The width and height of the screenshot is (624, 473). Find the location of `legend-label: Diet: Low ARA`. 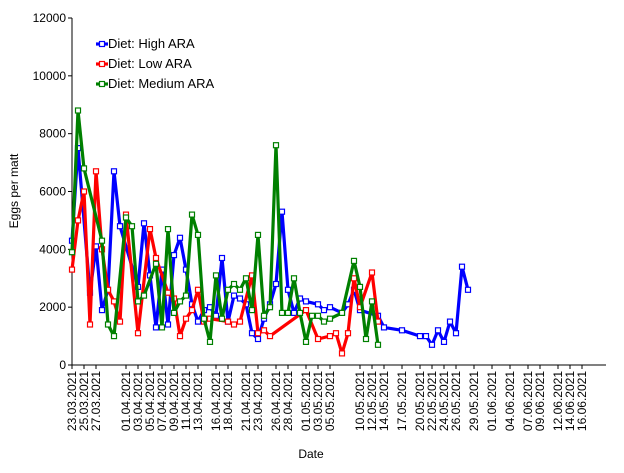

legend-label: Diet: Low ARA is located at coordinates (150, 63).